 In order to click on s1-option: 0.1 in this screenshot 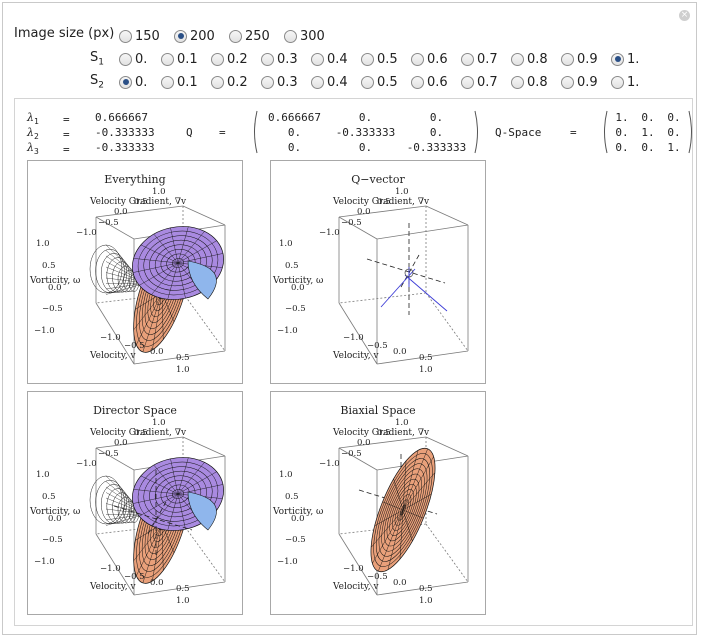, I will do `click(179, 59)`.